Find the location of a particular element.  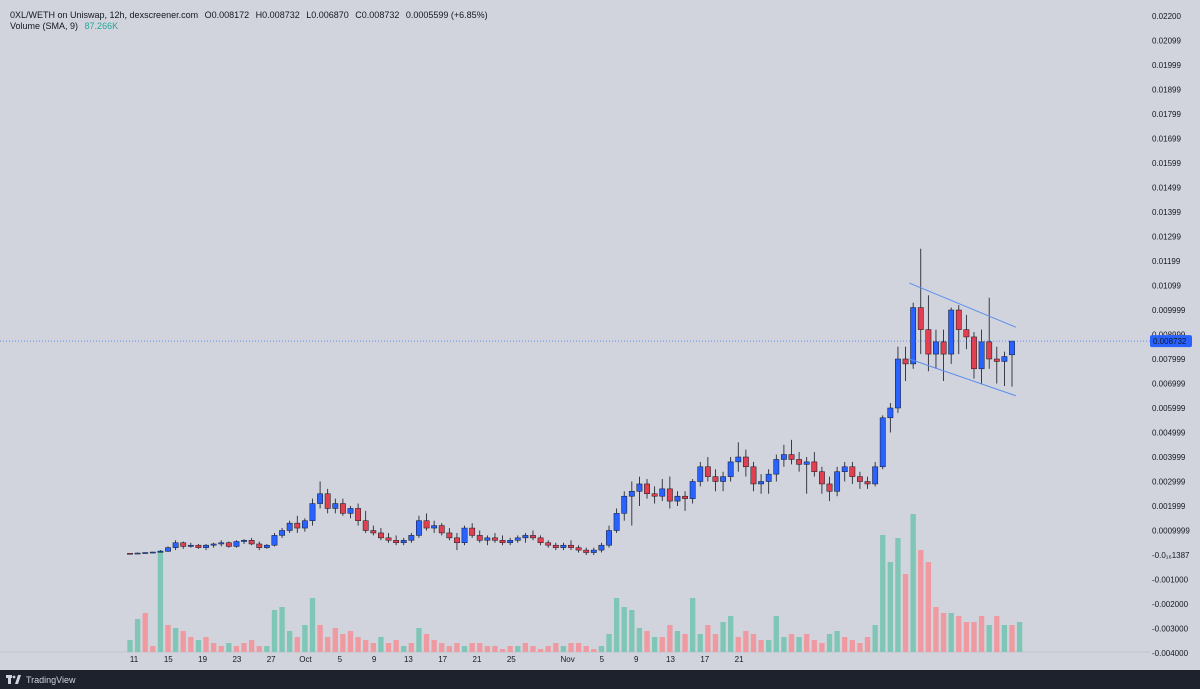

y-tick-label: 0.01499 is located at coordinates (1166, 188).